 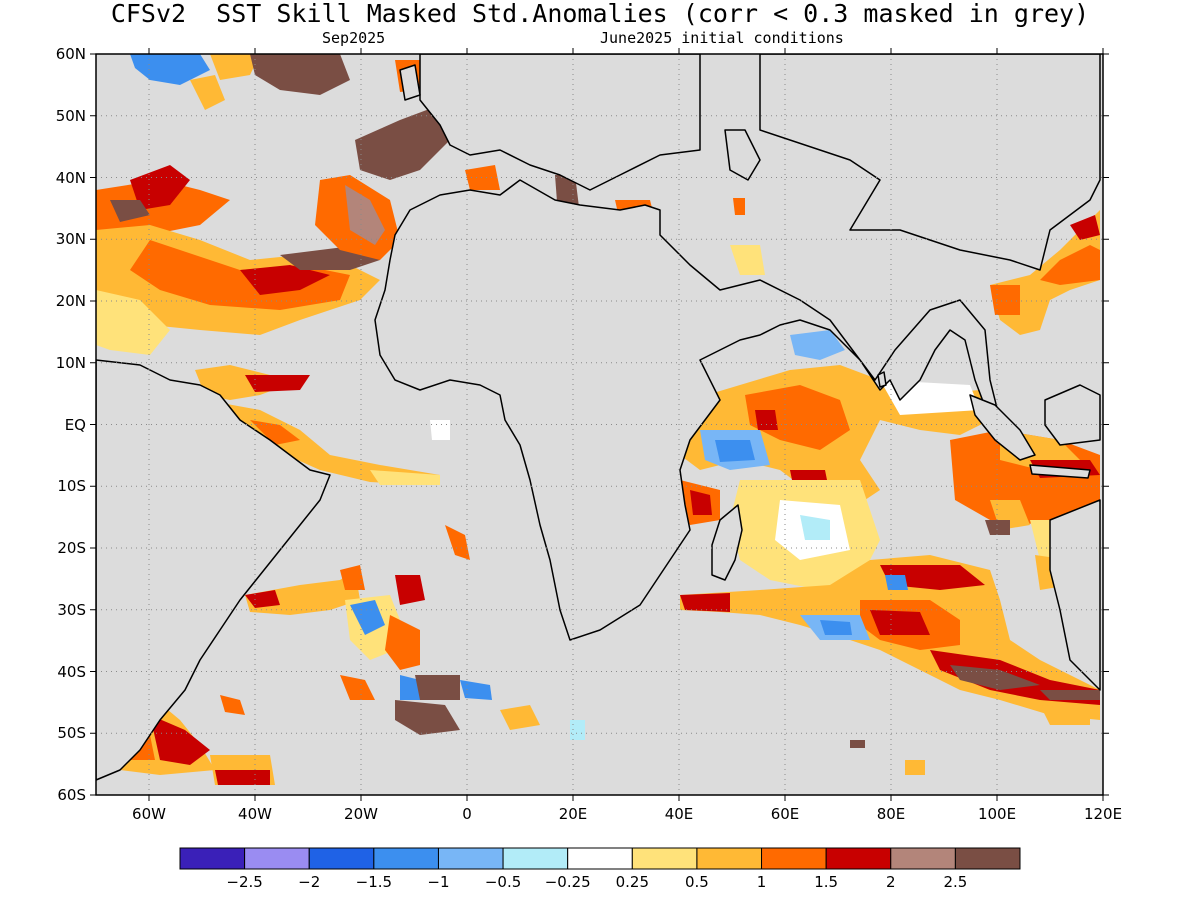 I want to click on britain-island, so click(x=410, y=82).